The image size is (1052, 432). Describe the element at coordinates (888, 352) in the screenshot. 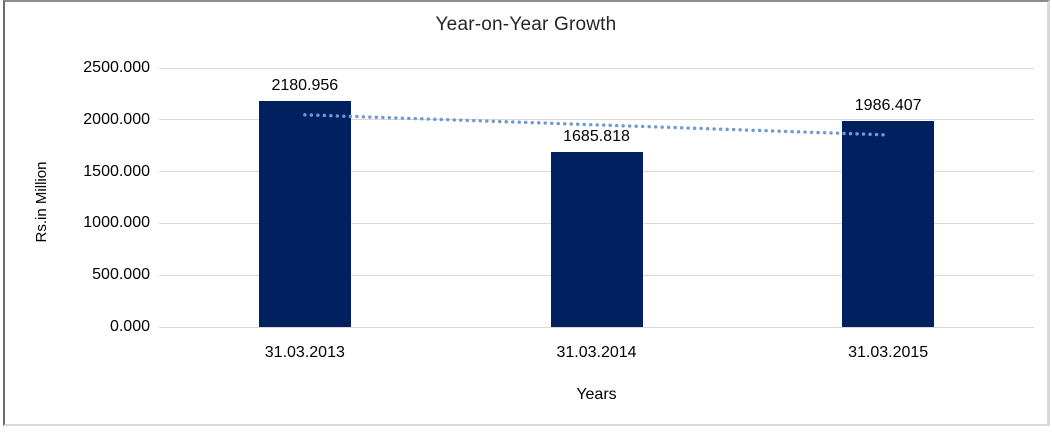

I see `x-category-label: 31.03.2015` at that location.